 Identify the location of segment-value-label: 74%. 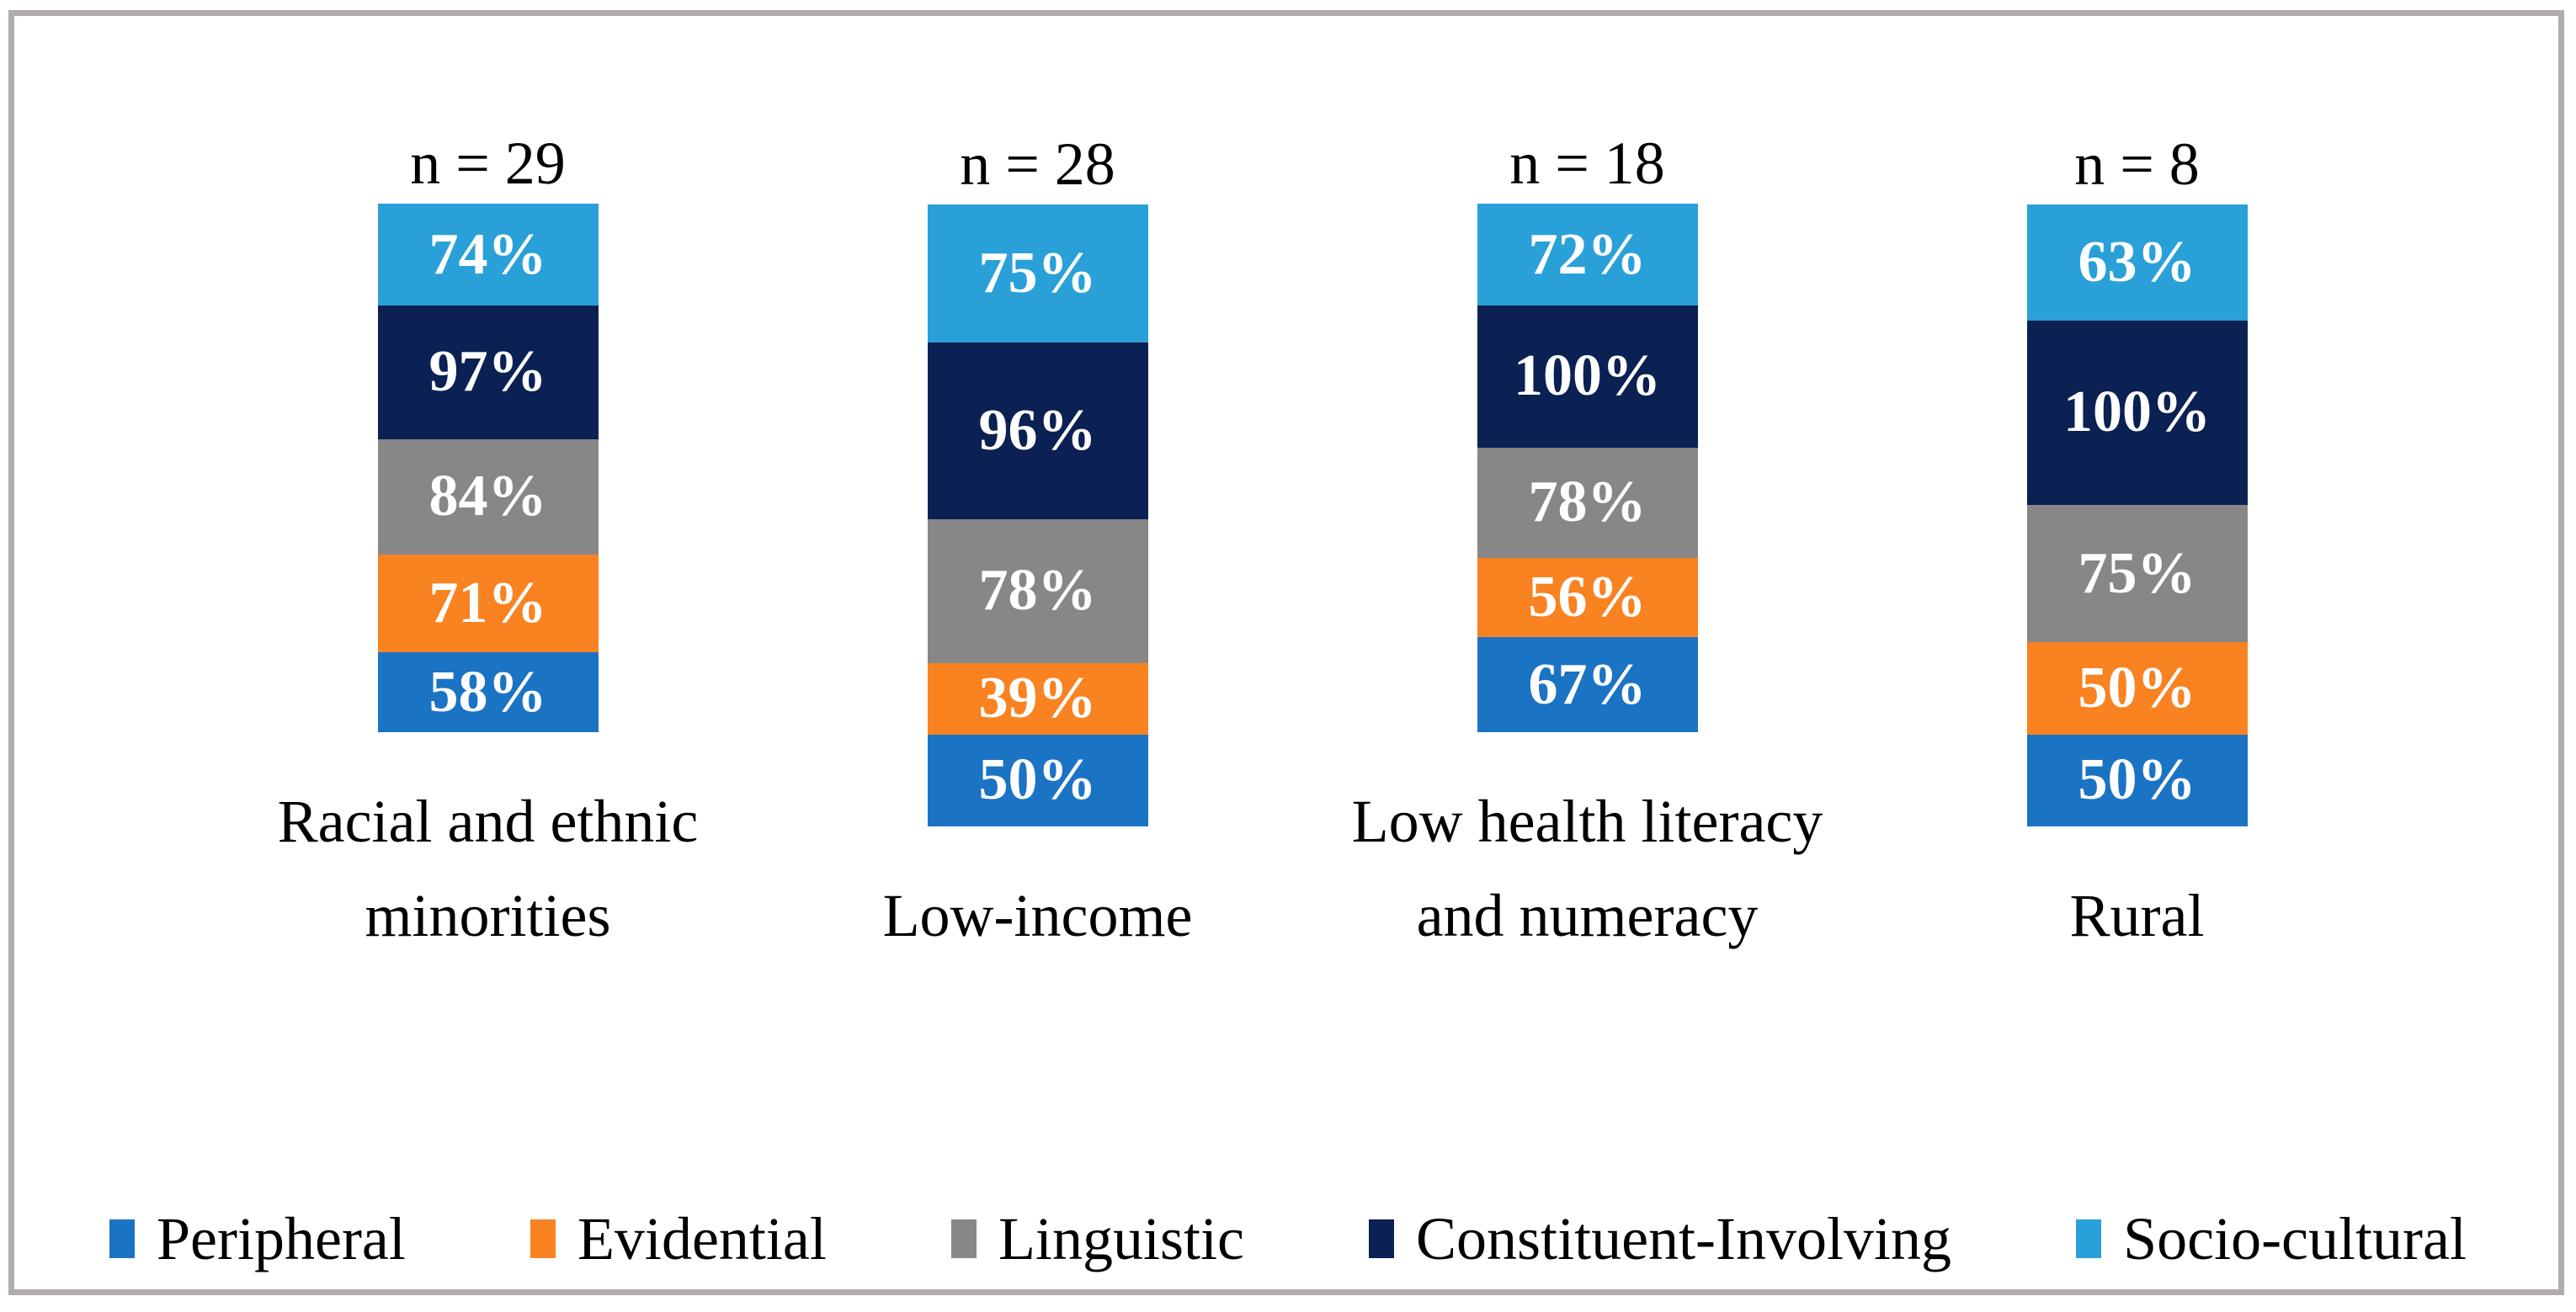
(487, 254).